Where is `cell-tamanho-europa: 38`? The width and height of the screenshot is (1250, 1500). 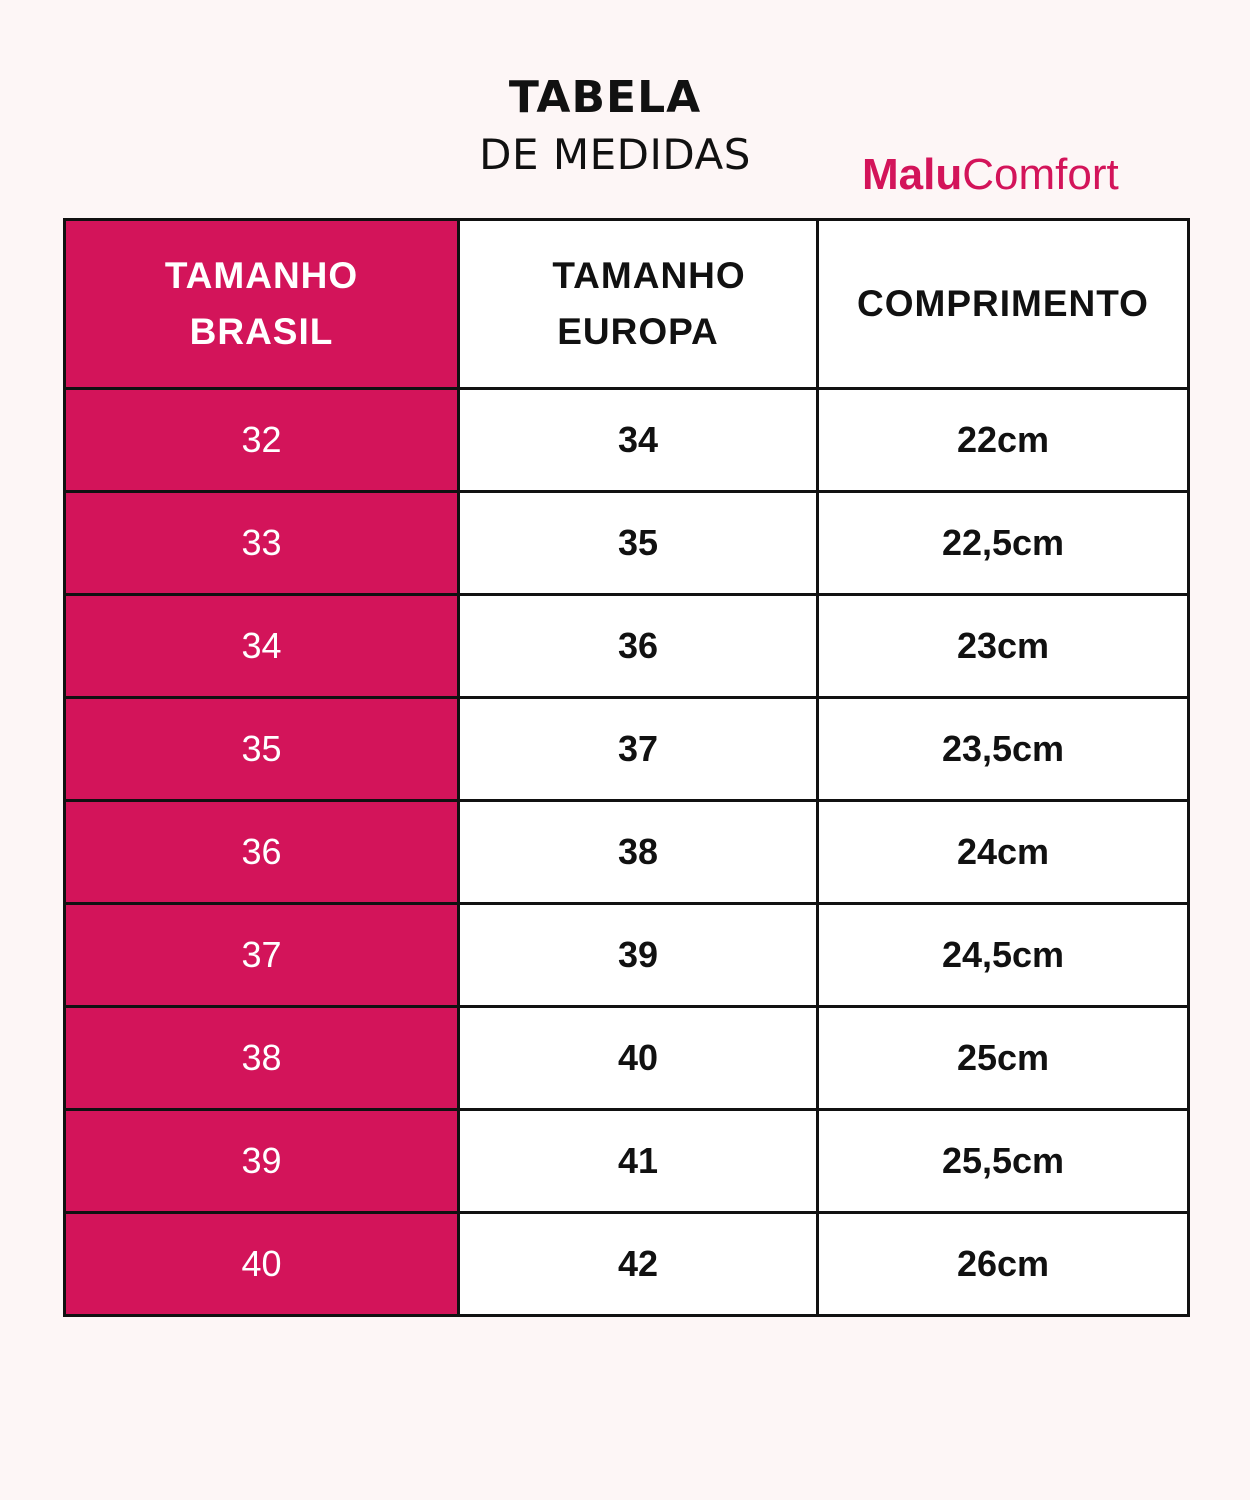 cell-tamanho-europa: 38 is located at coordinates (638, 852).